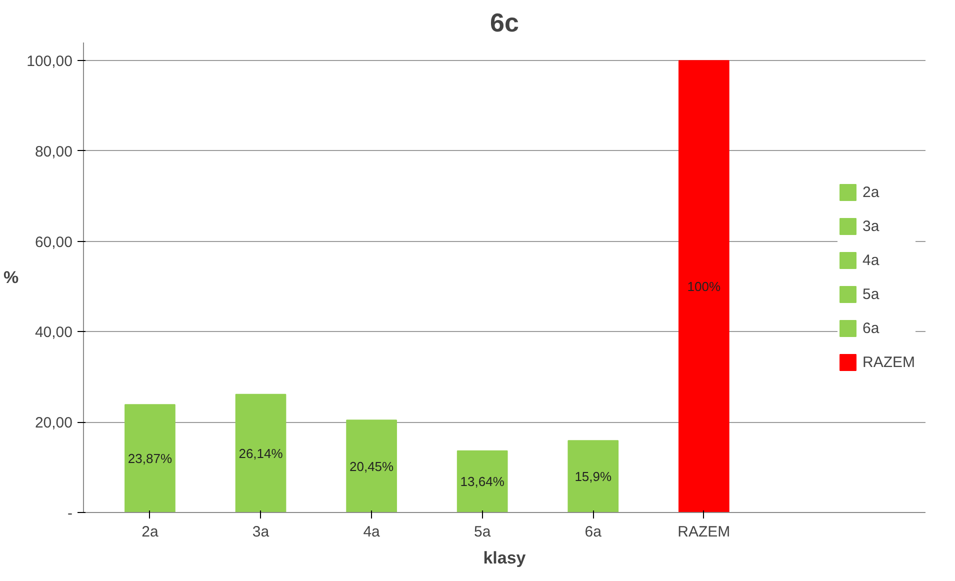 Image resolution: width=955 pixels, height=581 pixels. Describe the element at coordinates (70, 513) in the screenshot. I see `y-tick-label: -` at that location.